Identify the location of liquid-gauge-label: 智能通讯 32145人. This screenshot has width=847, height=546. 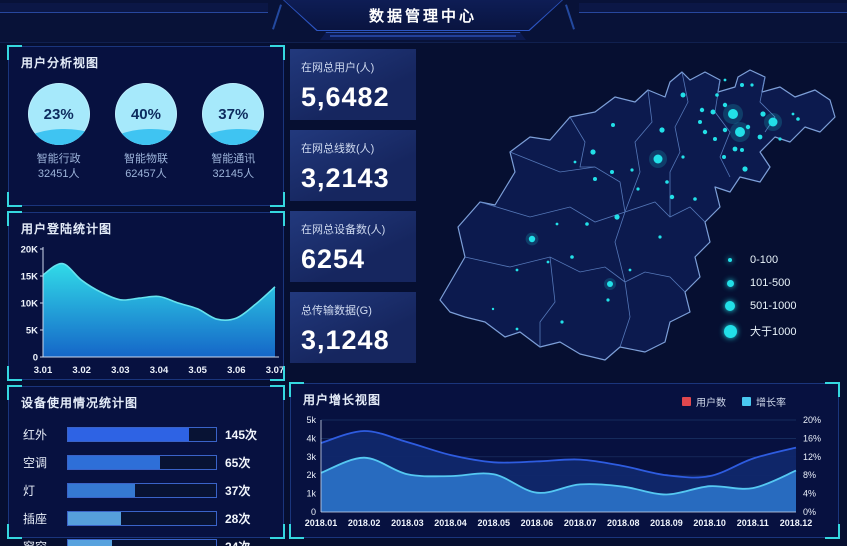
(233, 167).